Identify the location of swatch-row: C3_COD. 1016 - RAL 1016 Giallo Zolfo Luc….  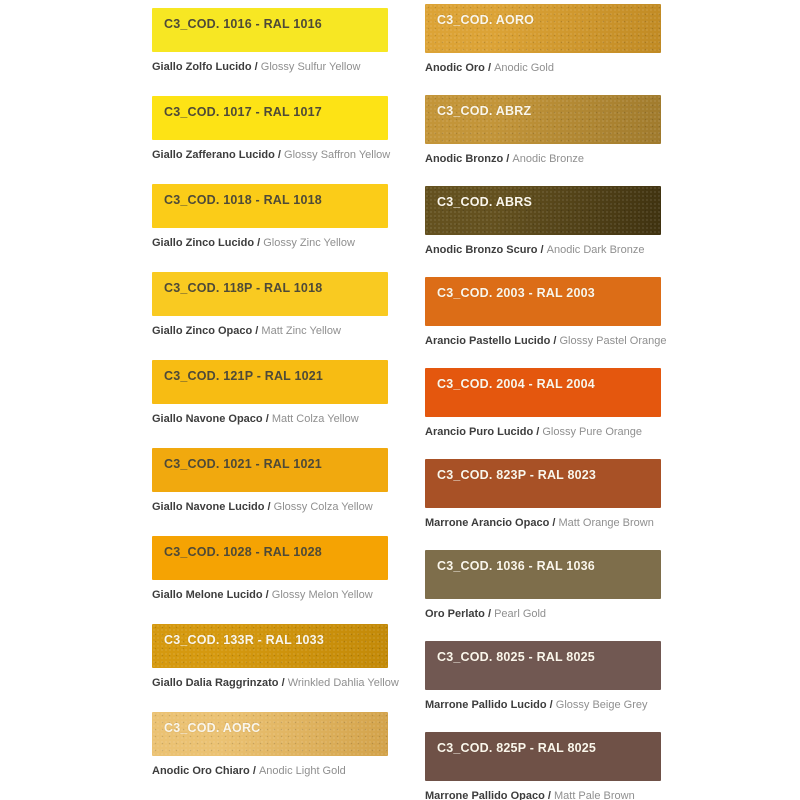
(270, 41).